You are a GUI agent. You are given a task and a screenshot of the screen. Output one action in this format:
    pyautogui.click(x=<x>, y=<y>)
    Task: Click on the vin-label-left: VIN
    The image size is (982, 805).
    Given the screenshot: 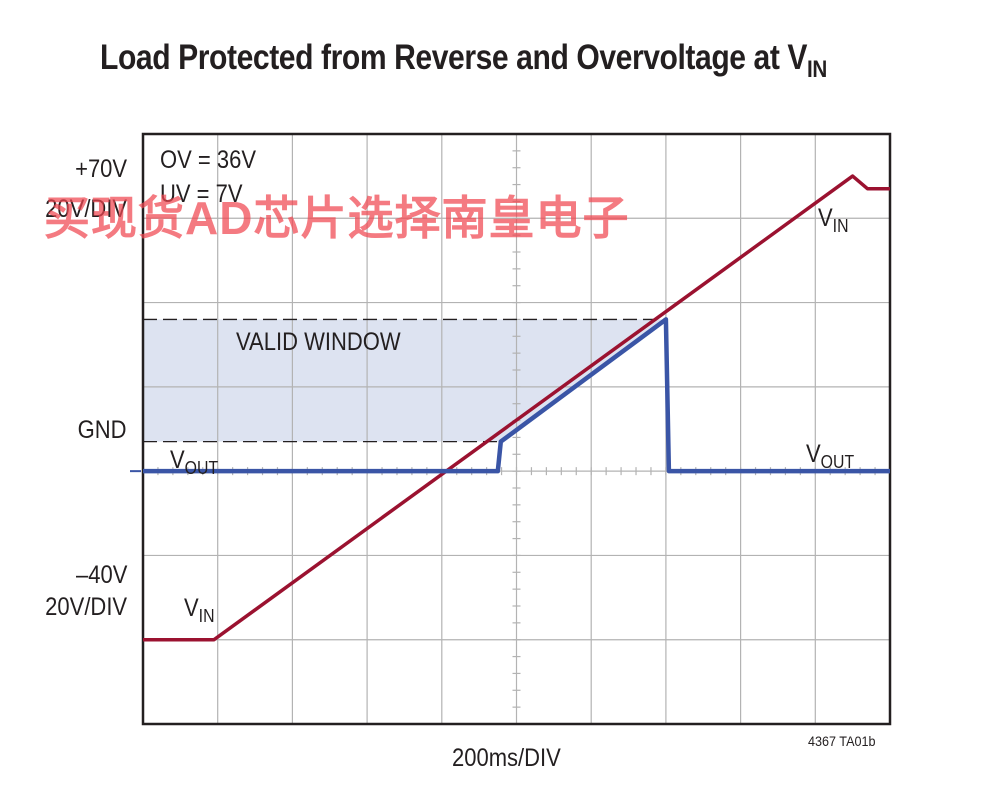 What is the action you would take?
    pyautogui.click(x=199, y=610)
    